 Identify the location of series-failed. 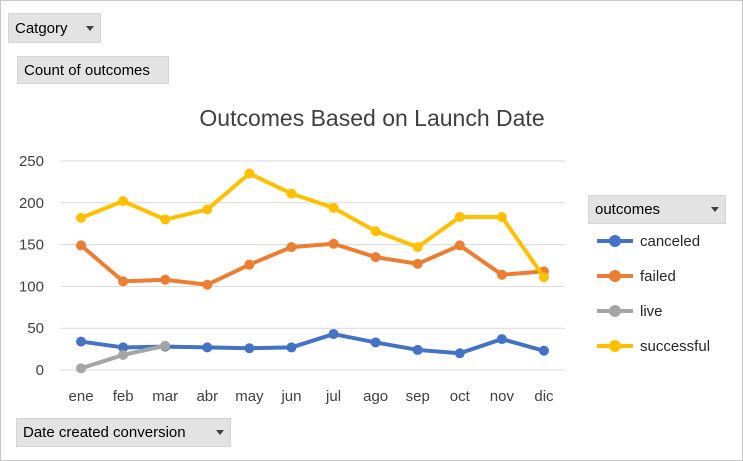
(312, 264).